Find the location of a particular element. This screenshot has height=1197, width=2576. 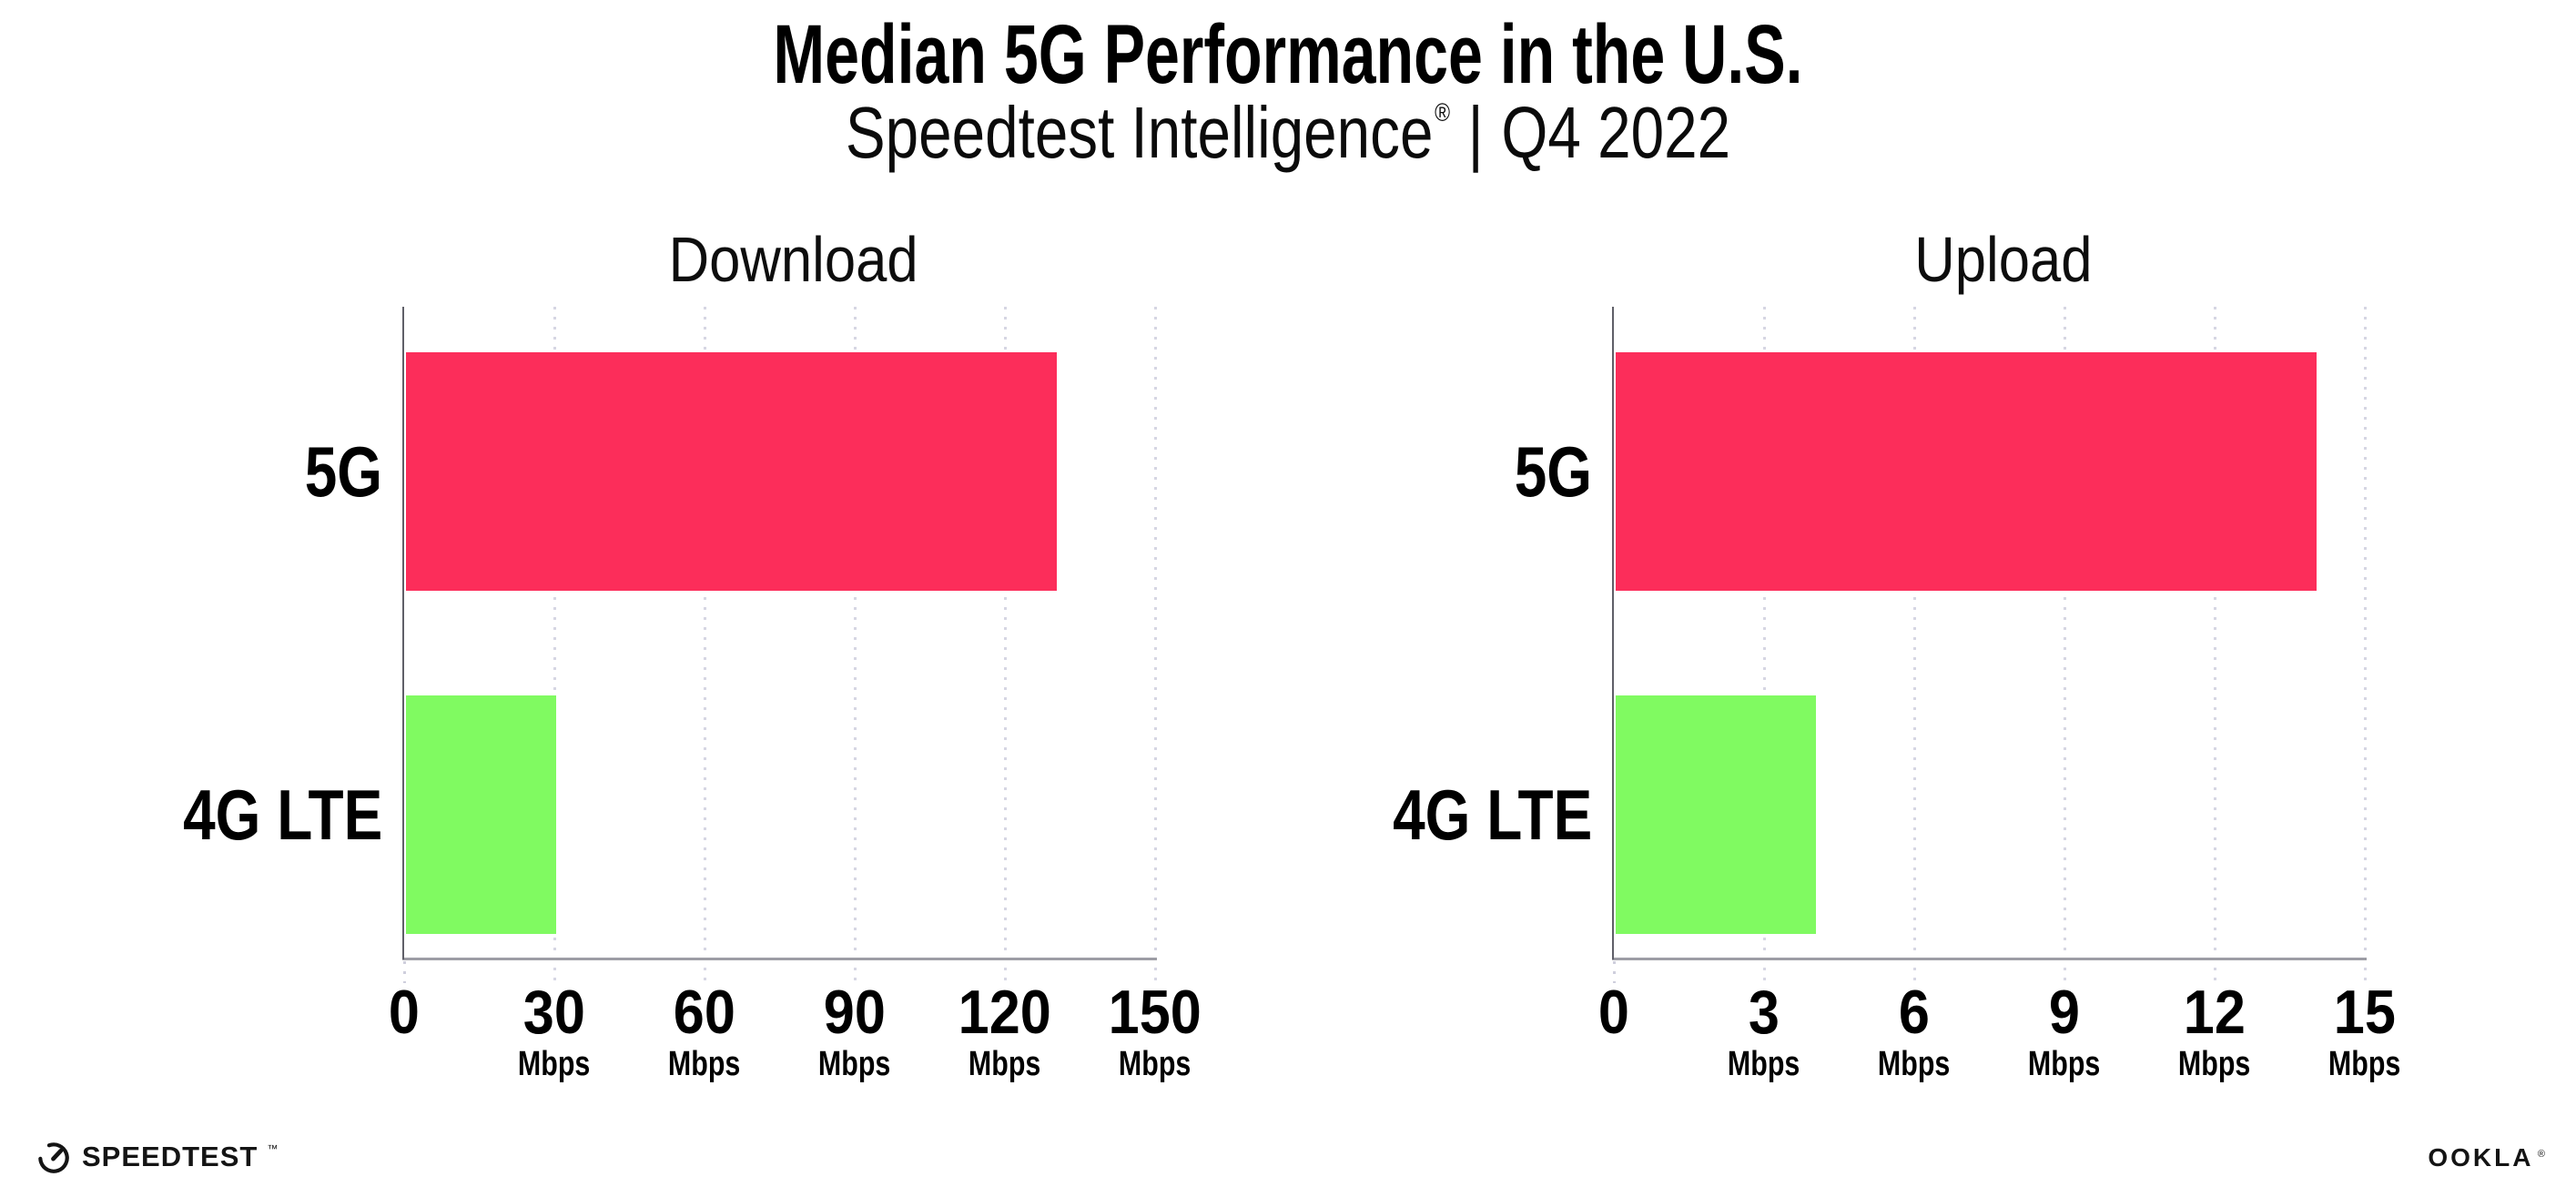

speedtest-wordmark: SPEEDTEST is located at coordinates (170, 1156).